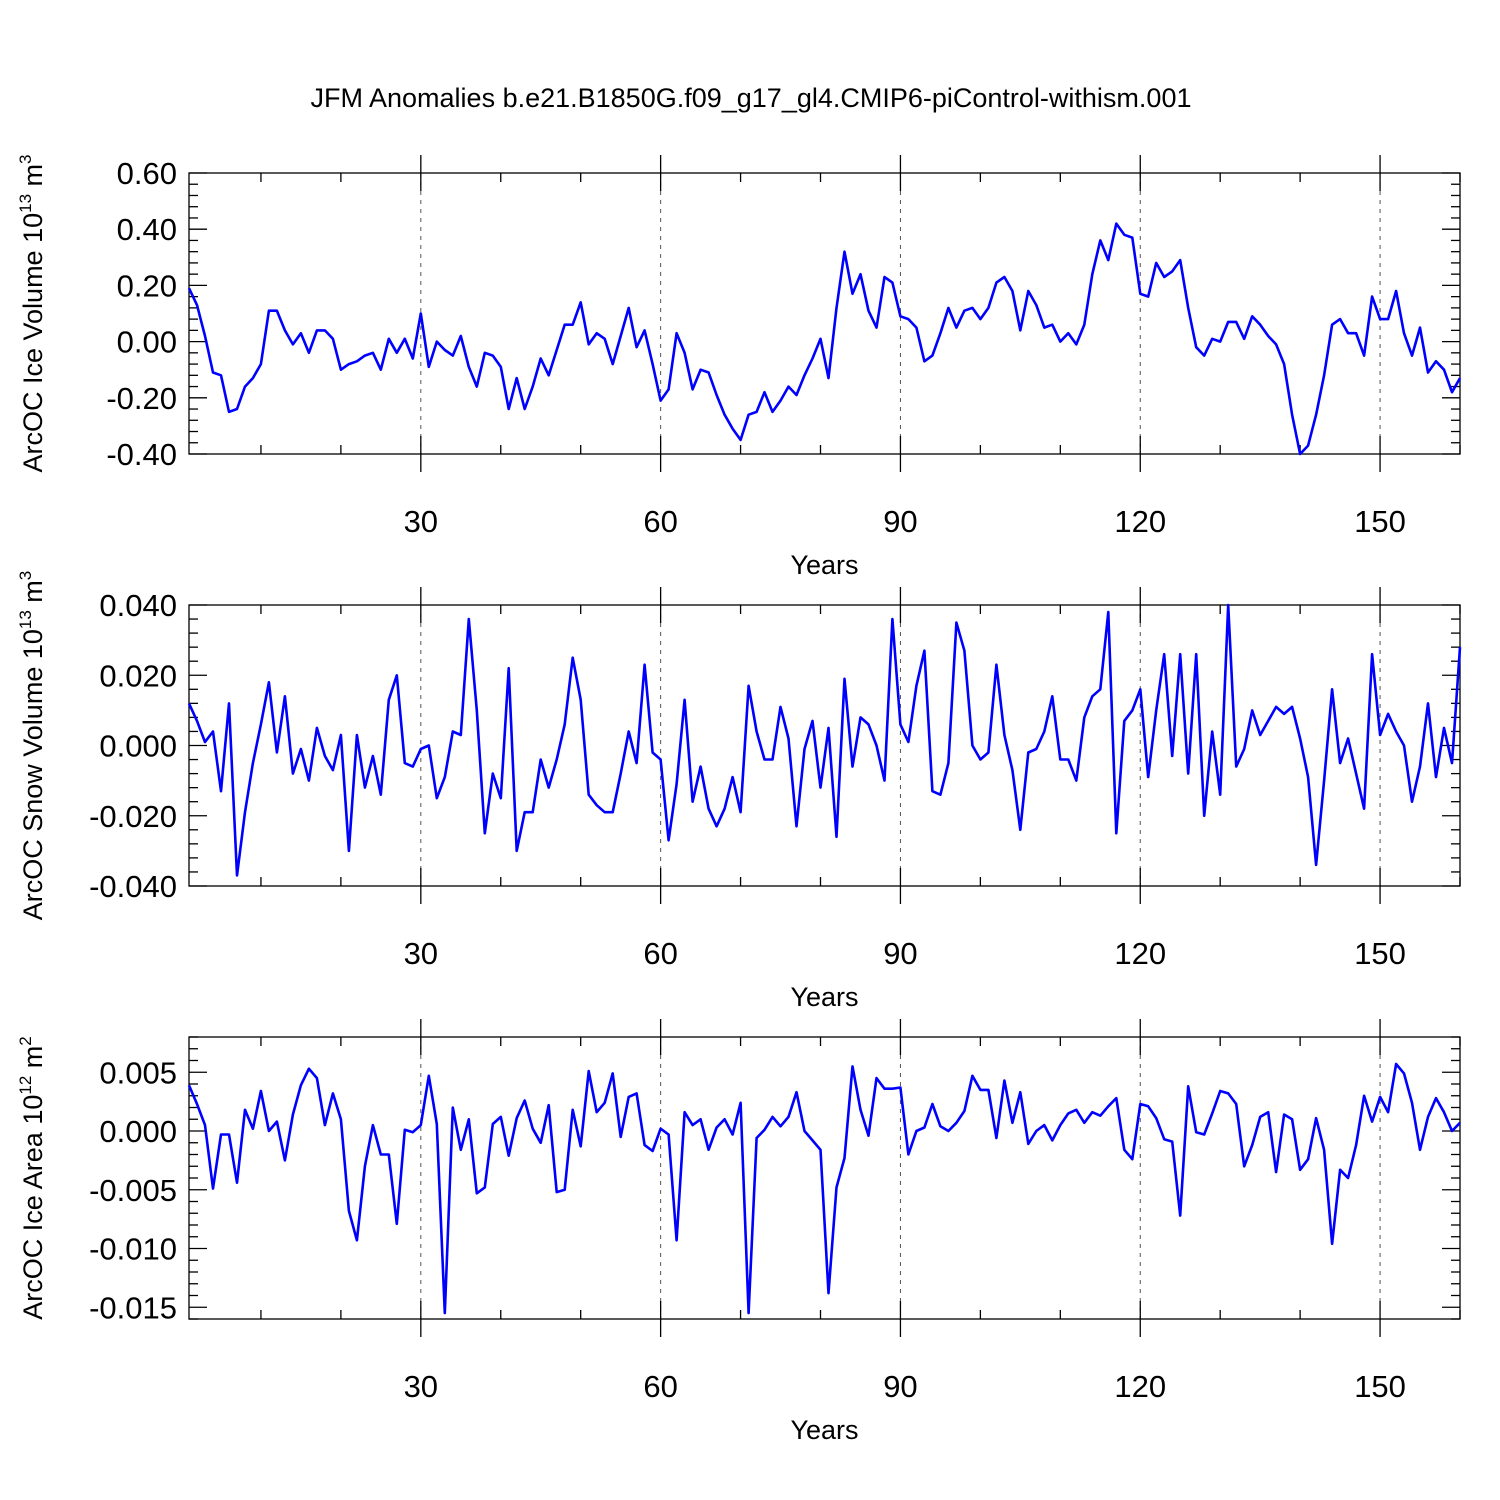 This screenshot has height=1500, width=1500. What do you see at coordinates (25, 1085) in the screenshot?
I see `y-axis-label-exp: 12` at bounding box center [25, 1085].